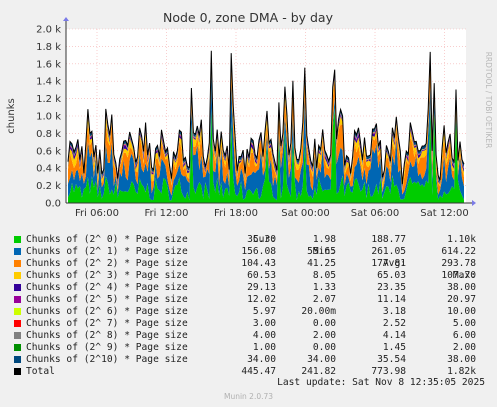 The image size is (497, 407). Describe the element at coordinates (48, 151) in the screenshot. I see `y-tick-label: 0.6 k` at that location.